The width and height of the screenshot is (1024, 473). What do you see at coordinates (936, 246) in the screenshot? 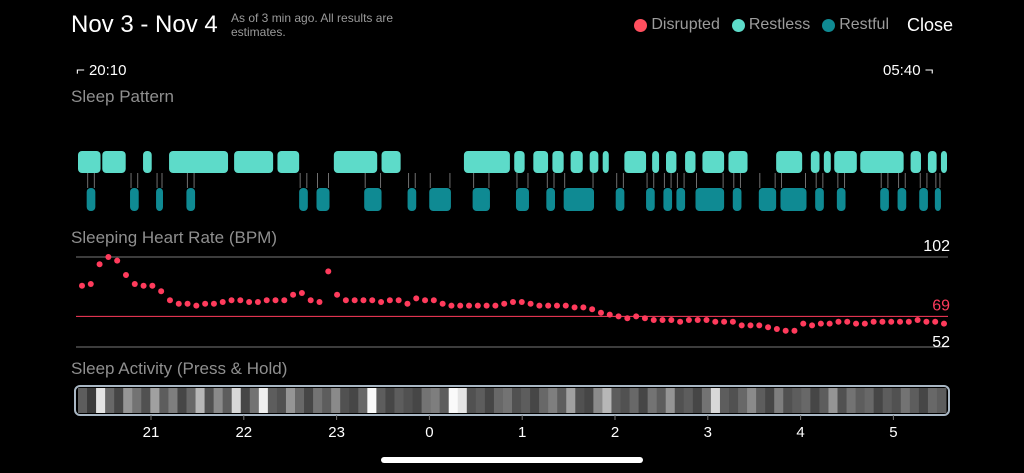
I see `hr-max-label: 102` at bounding box center [936, 246].